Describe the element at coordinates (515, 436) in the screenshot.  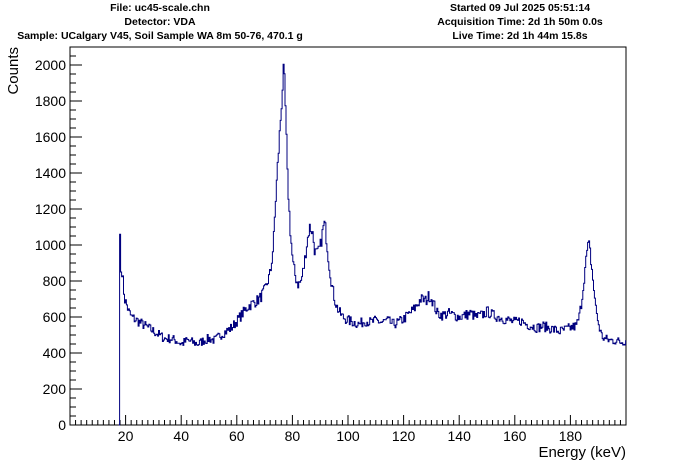
I see `x-tick-label: 160` at that location.